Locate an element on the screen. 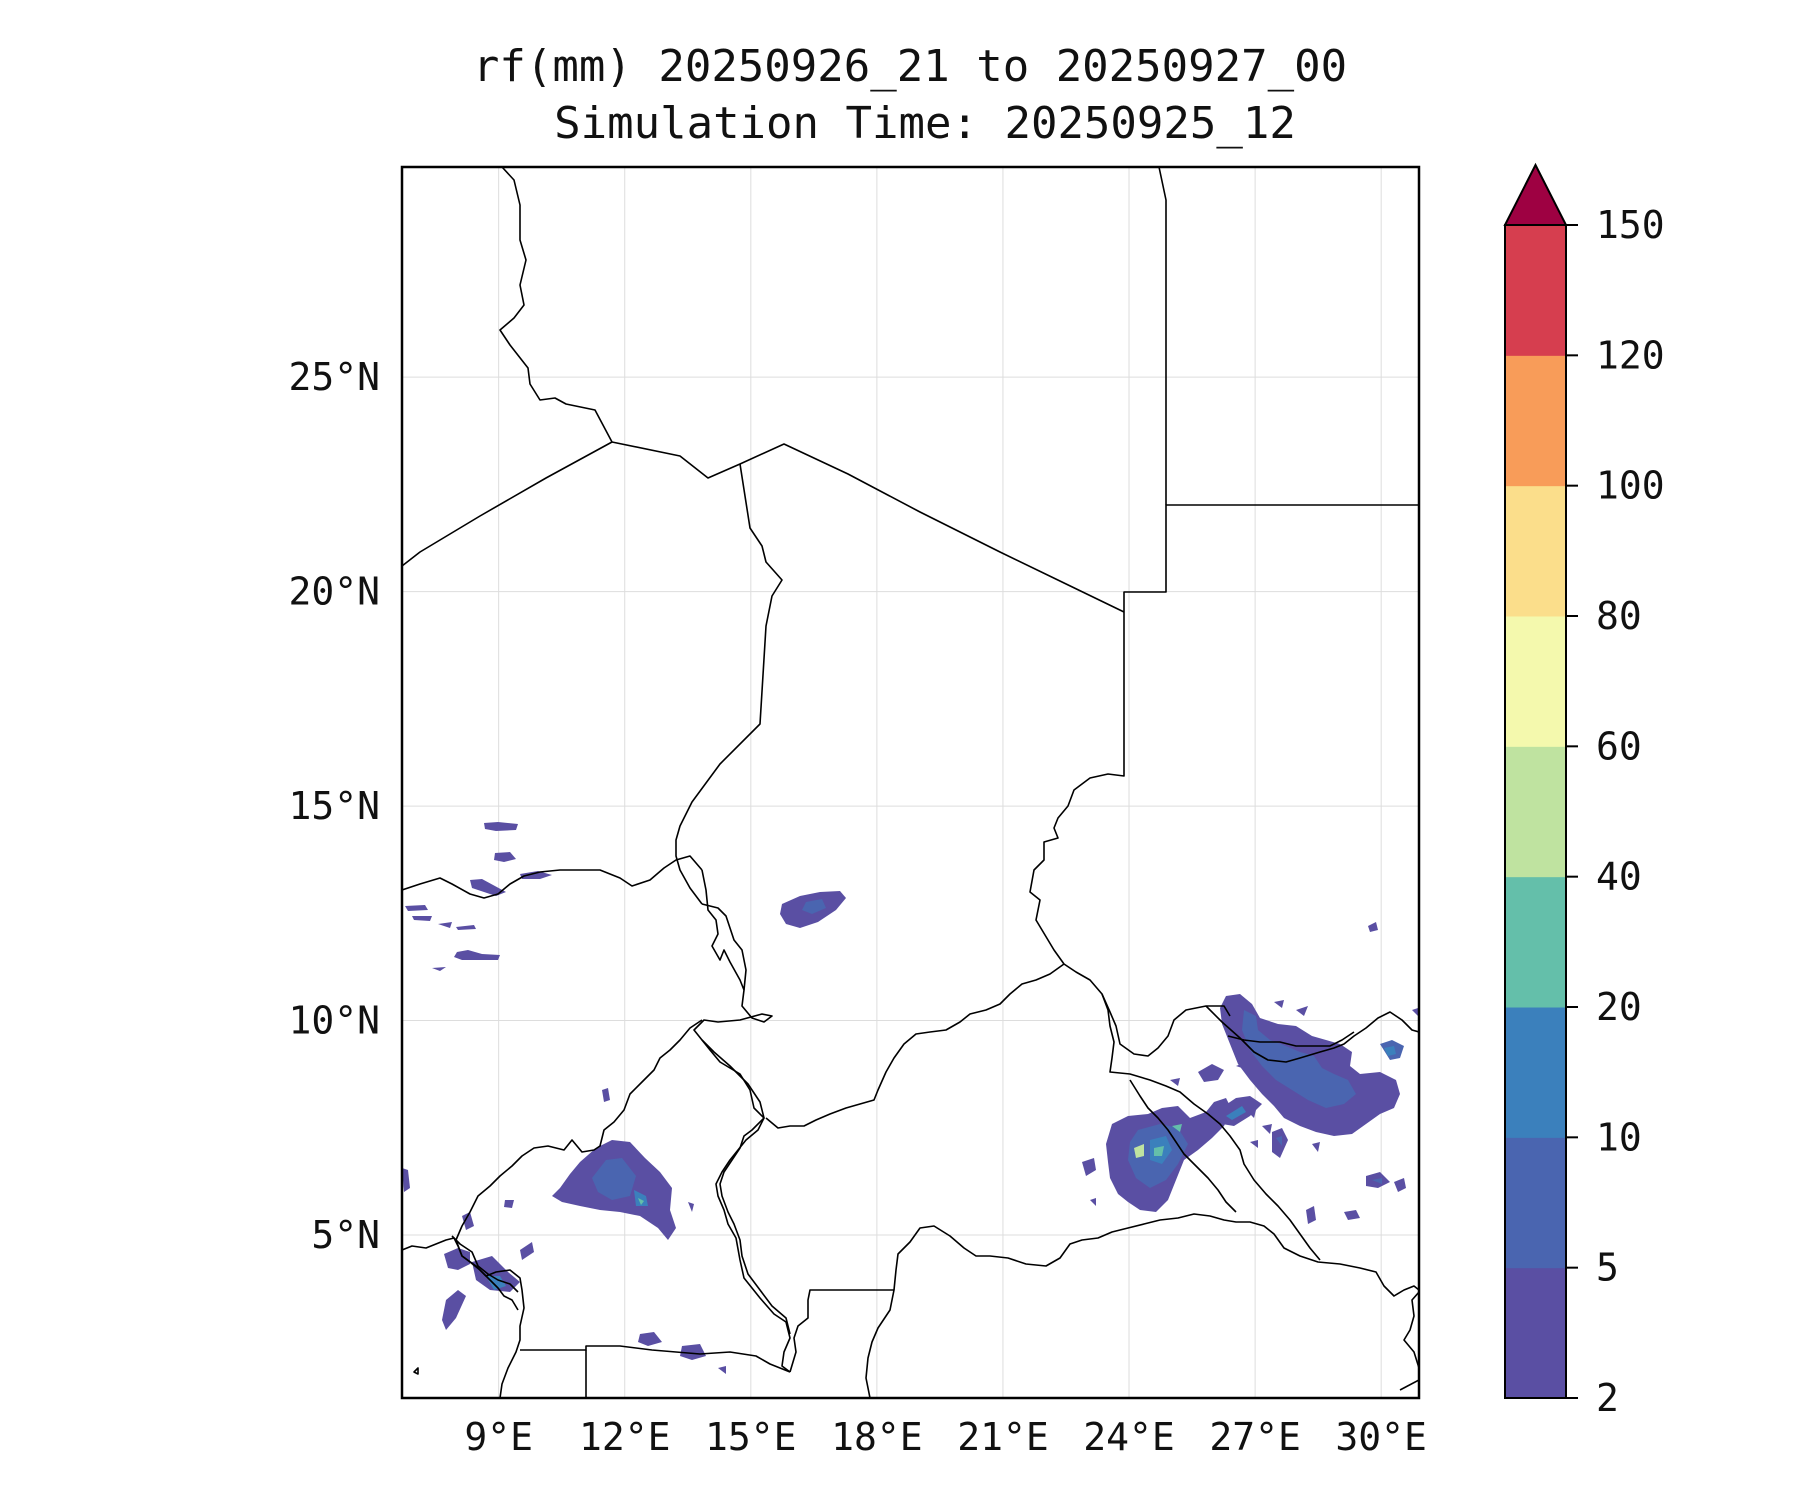 This screenshot has height=1500, width=1800. figure-title-line-1: rf(mm) 20250926_21 to 20250927_00 is located at coordinates (910, 66).